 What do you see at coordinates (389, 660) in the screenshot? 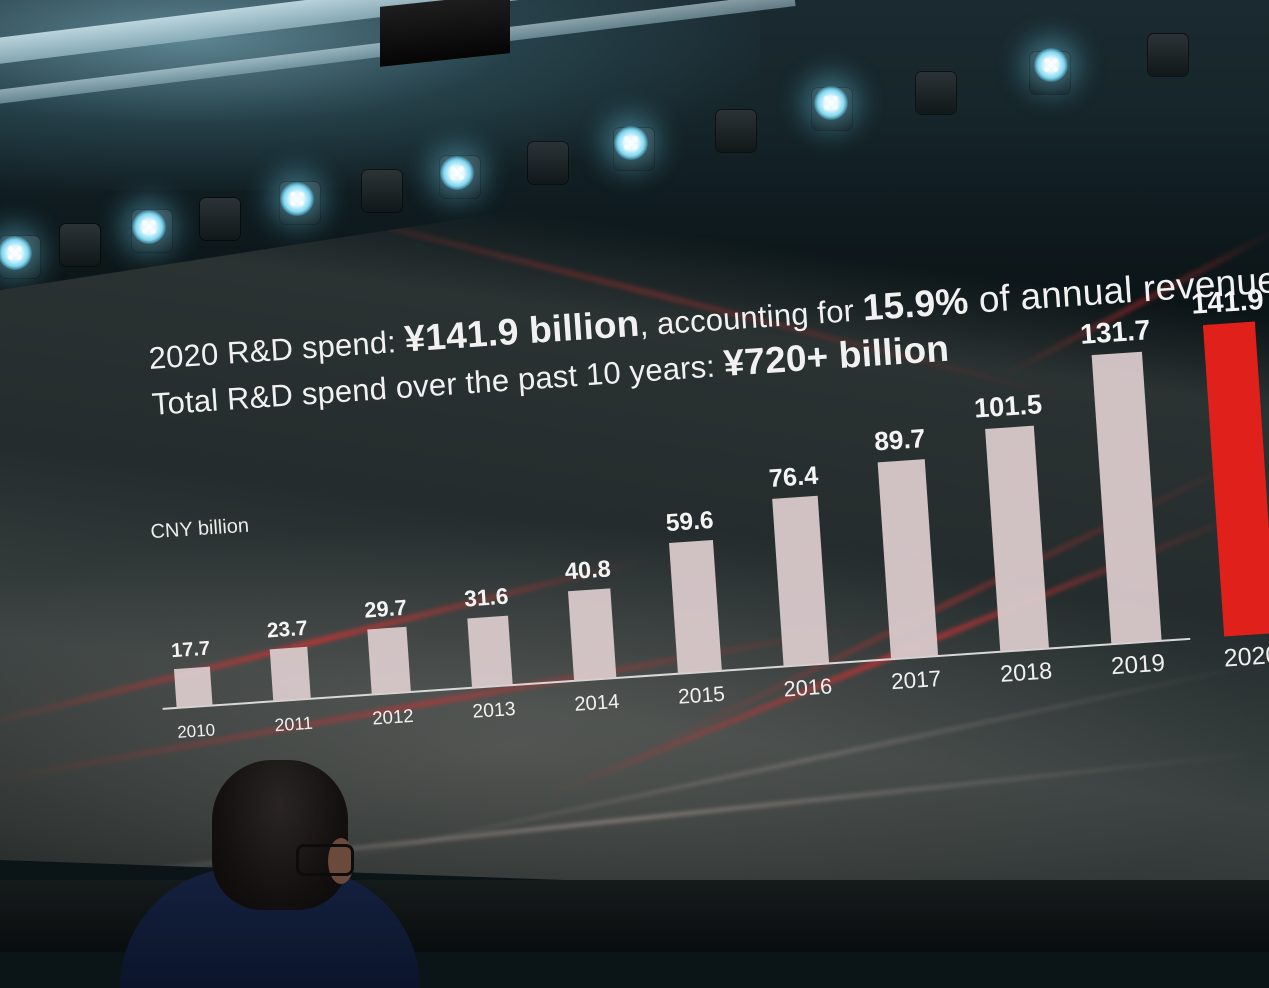
I see `bar-2012` at bounding box center [389, 660].